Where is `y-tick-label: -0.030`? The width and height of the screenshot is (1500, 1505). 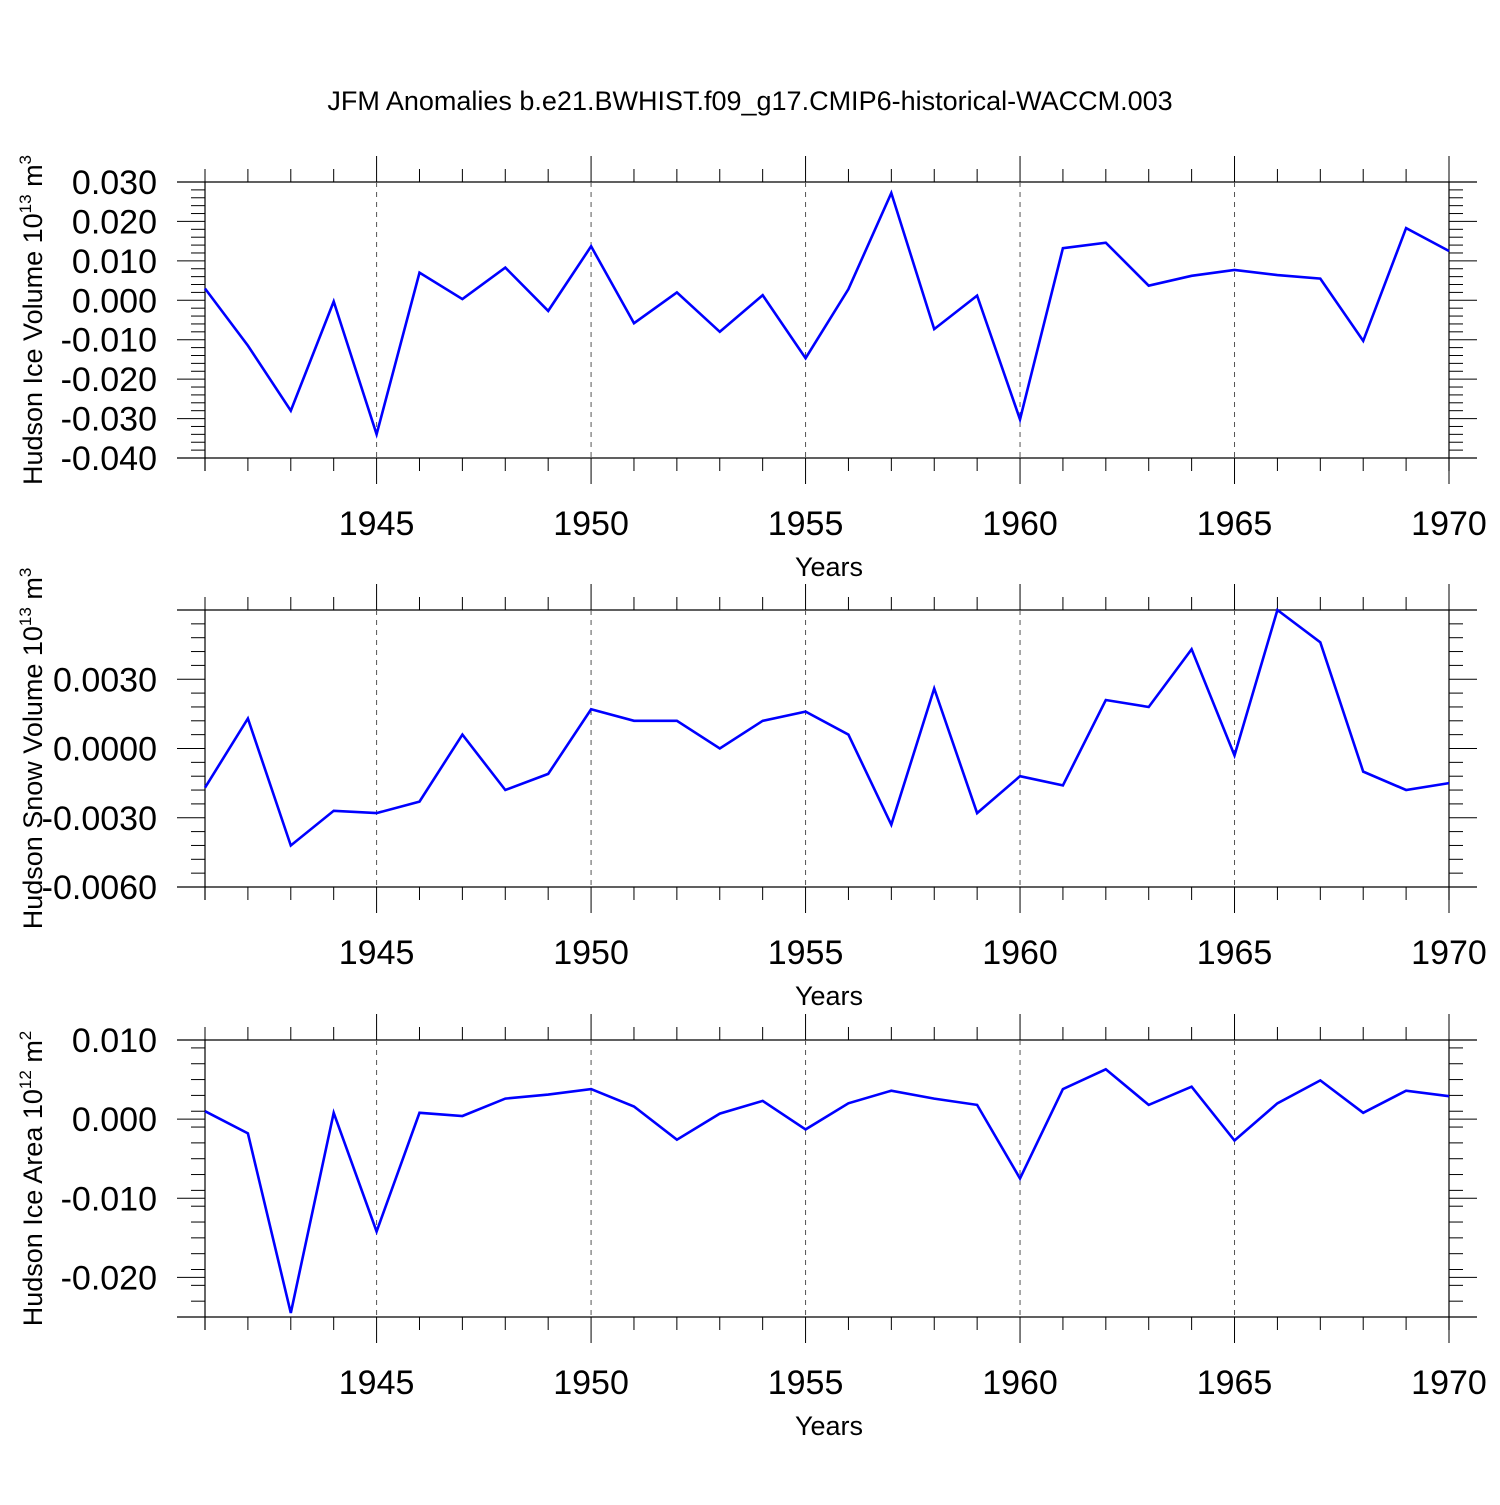
y-tick-label: -0.030 is located at coordinates (109, 420).